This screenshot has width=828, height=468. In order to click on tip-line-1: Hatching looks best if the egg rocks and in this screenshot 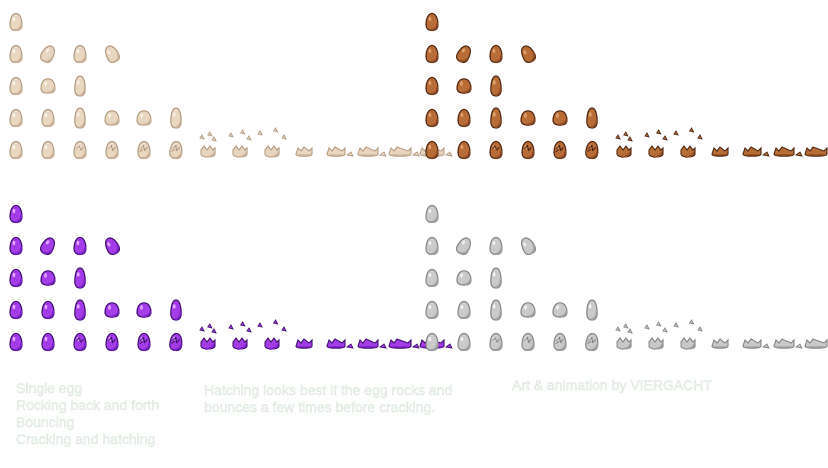, I will do `click(328, 390)`.